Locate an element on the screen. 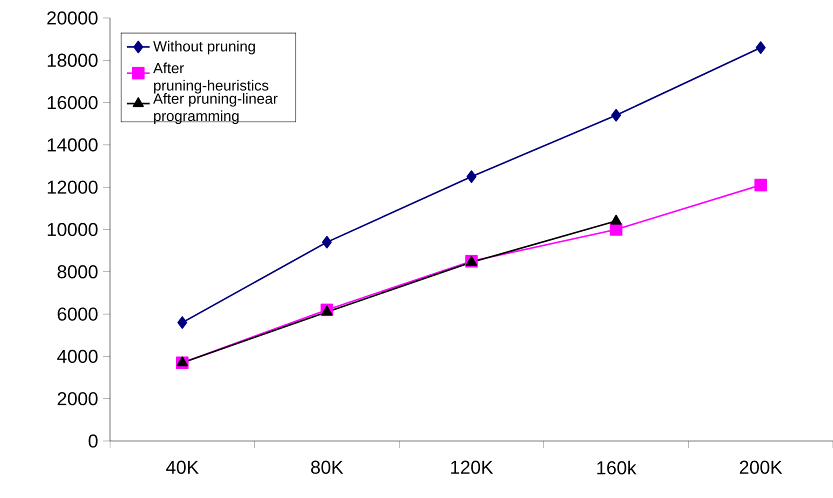 This screenshot has height=498, width=833. y-tick-label: 20000 is located at coordinates (72, 18).